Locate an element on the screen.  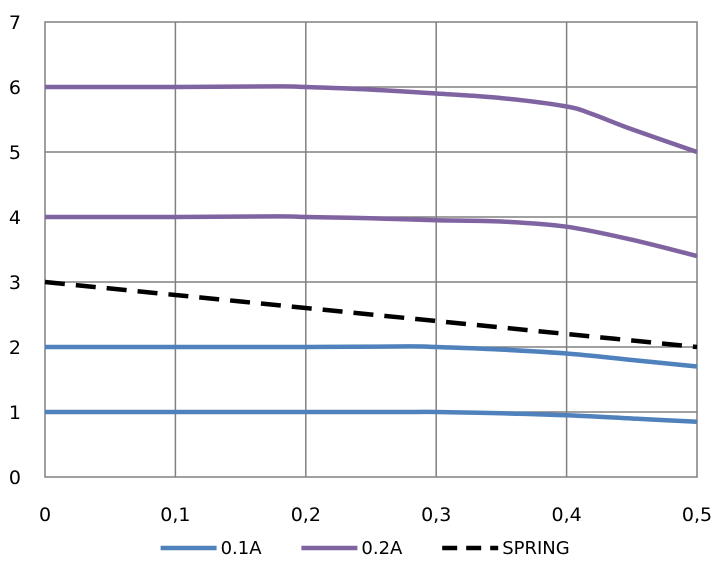
y-tick-label: 3 is located at coordinates (15, 283).